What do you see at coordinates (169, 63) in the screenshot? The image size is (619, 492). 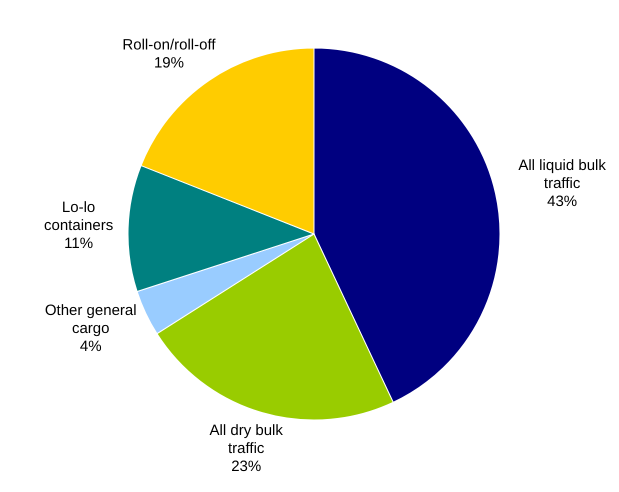 I see `data-label: 19%` at bounding box center [169, 63].